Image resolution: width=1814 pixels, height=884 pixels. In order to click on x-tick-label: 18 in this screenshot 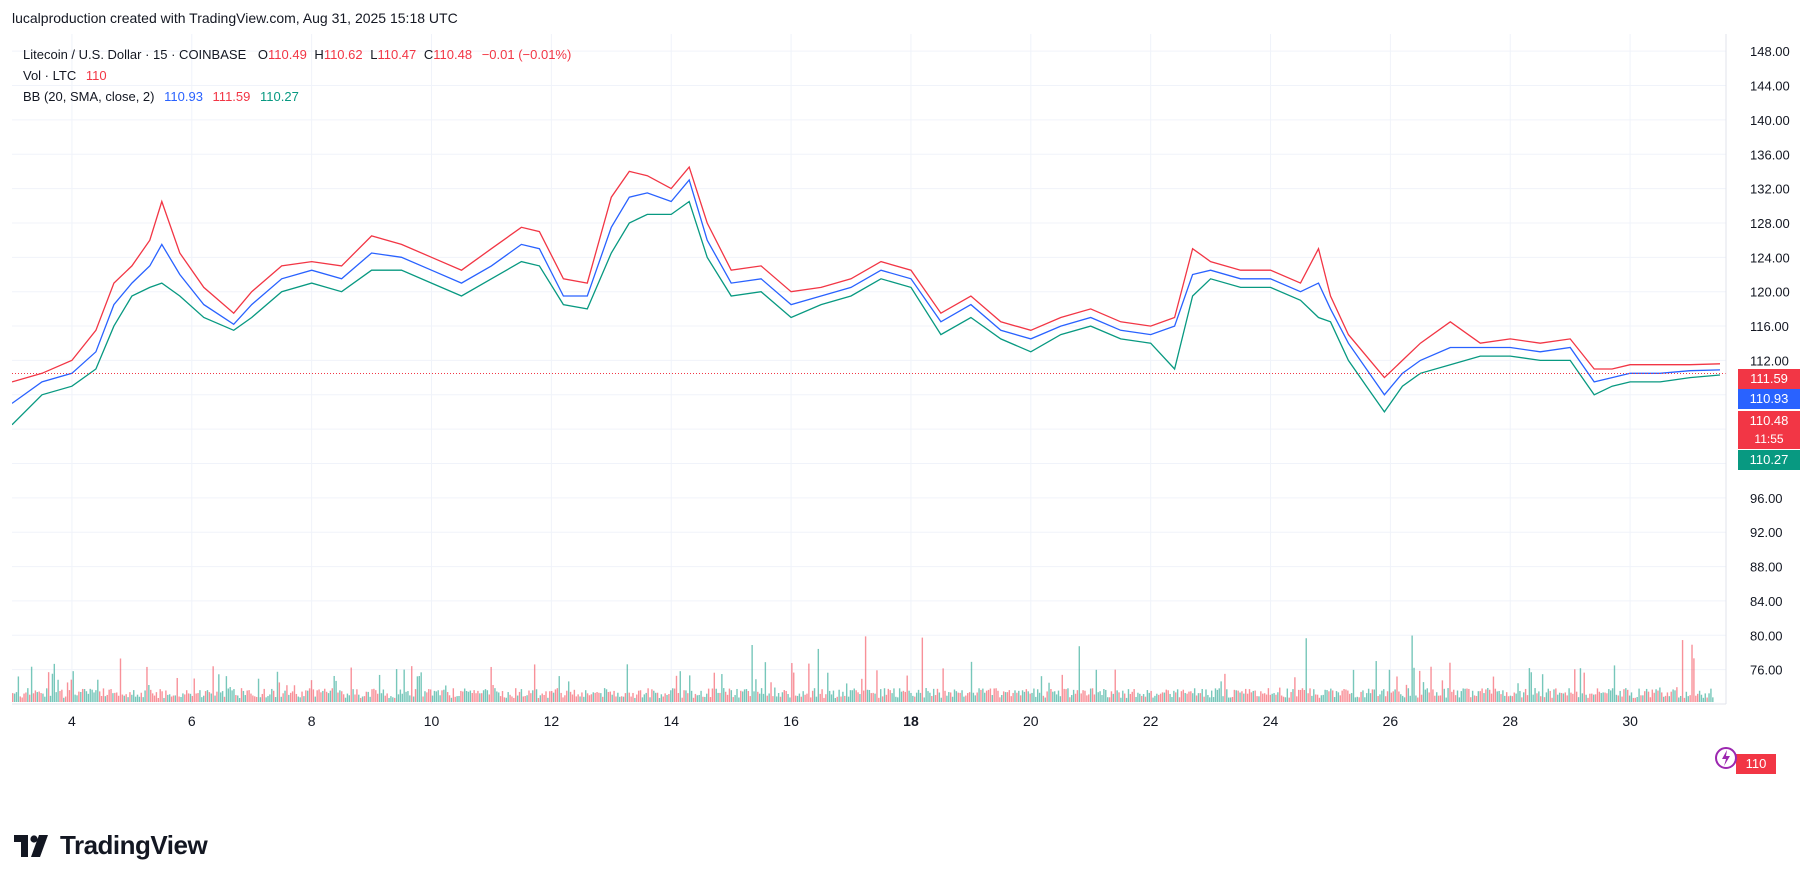, I will do `click(911, 721)`.